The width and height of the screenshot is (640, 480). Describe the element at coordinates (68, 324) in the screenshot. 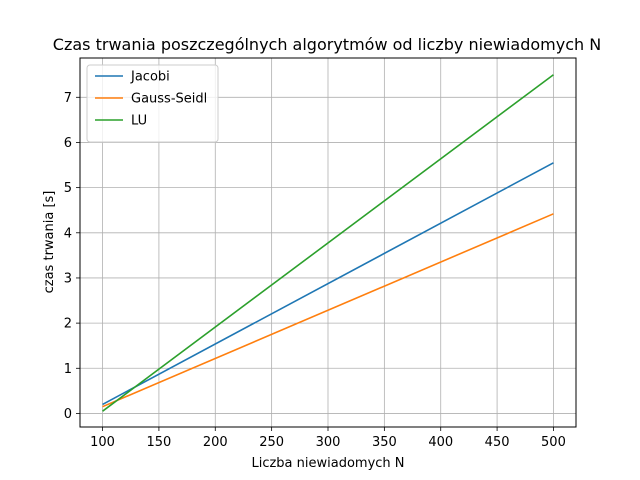

I see `y-tick-label: 2` at that location.